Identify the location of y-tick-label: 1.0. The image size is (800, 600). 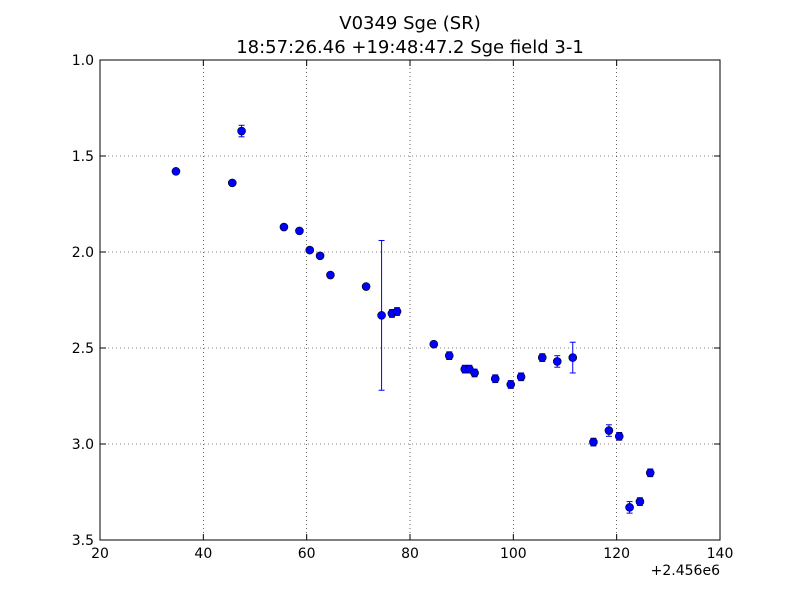
(83, 61).